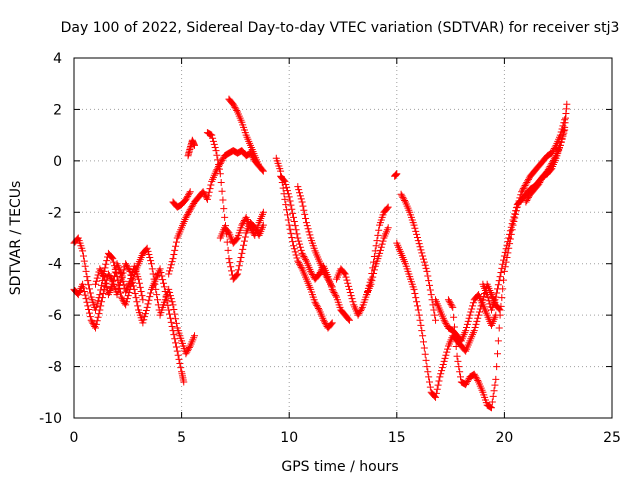 This screenshot has height=480, width=640. I want to click on x-tick-label: 20, so click(504, 438).